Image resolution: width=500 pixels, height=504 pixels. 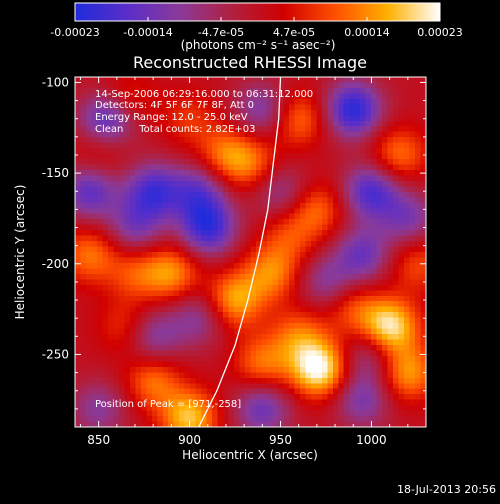 I want to click on colorbar-frame, so click(x=257, y=12).